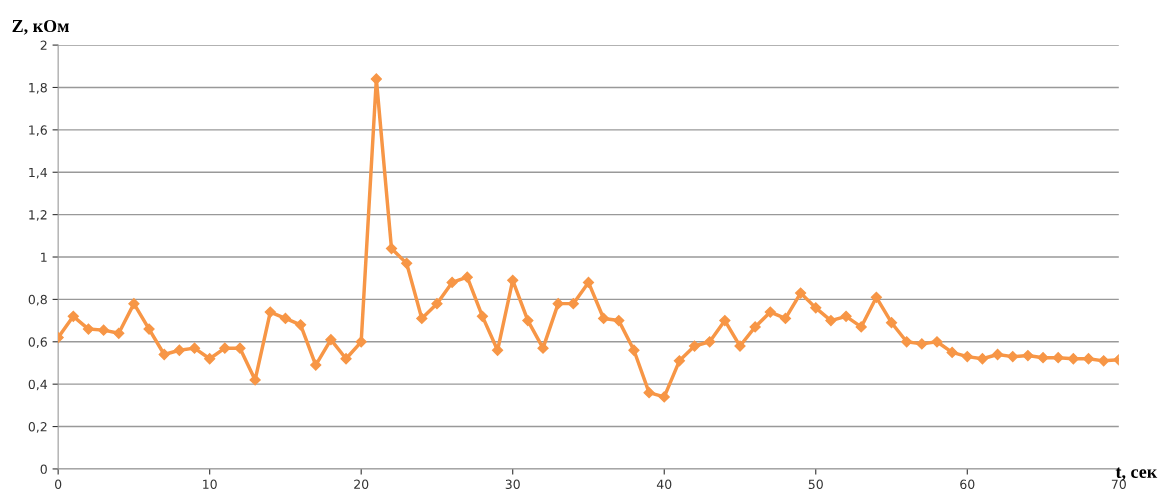 Image resolution: width=1163 pixels, height=501 pixels. Describe the element at coordinates (967, 484) in the screenshot. I see `x-tick-label: 60` at that location.